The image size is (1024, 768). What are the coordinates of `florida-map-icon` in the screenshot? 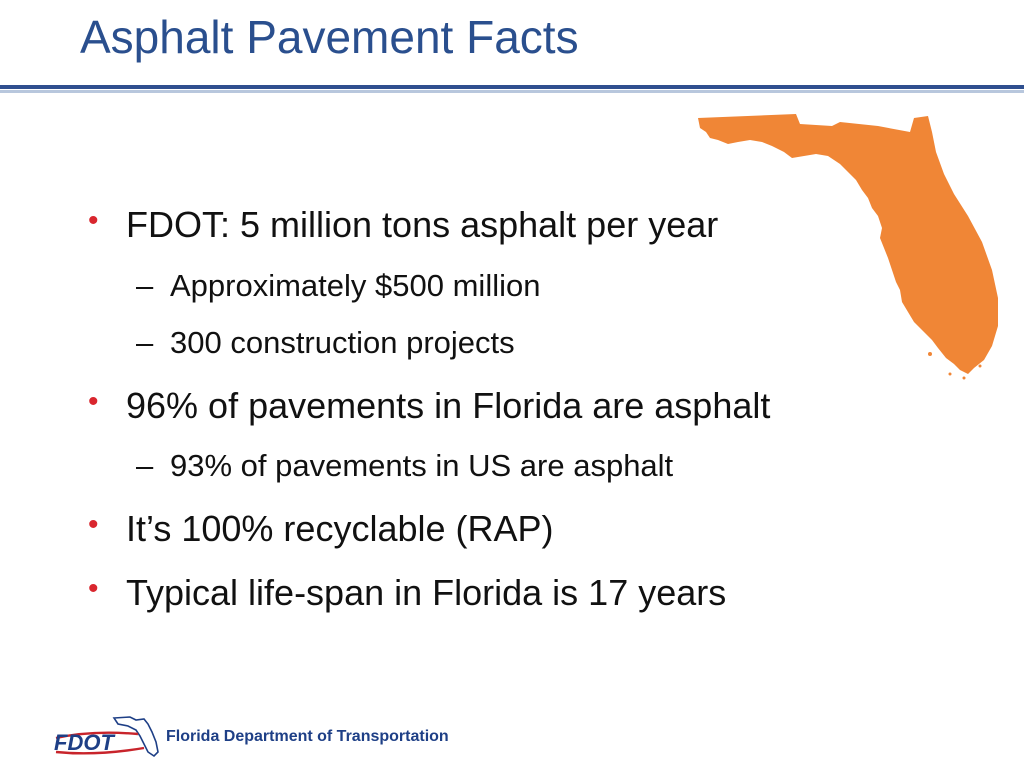 It's located at (848, 247).